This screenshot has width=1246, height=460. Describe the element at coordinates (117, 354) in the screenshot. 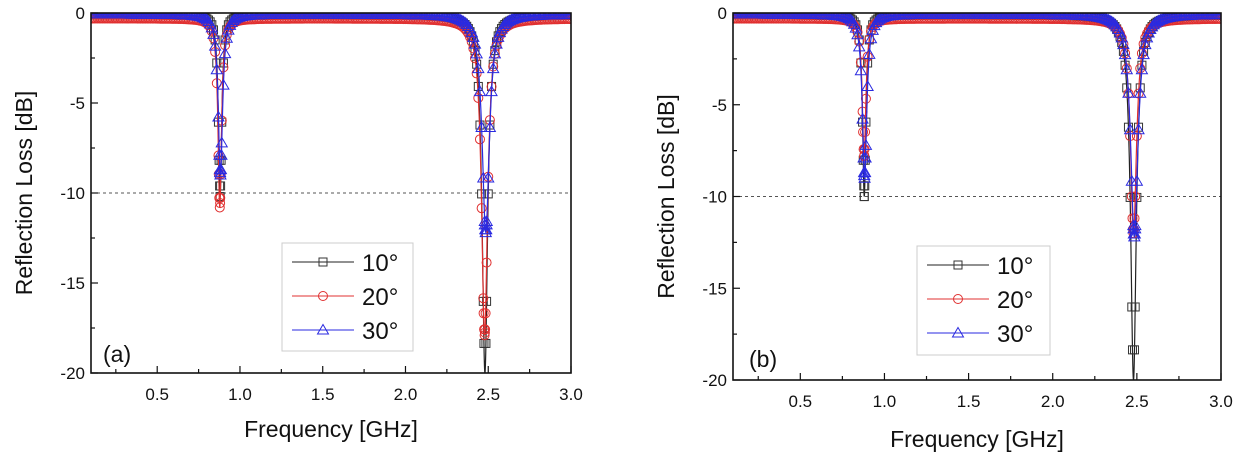

I see `panel-label: (a)` at that location.